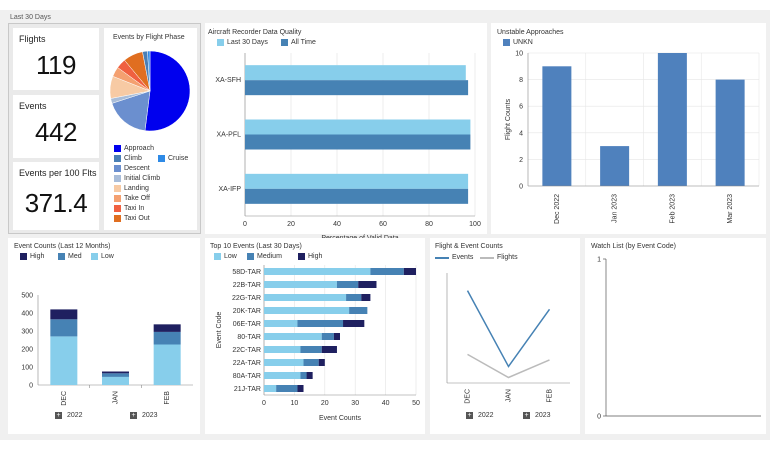  I want to click on year-label: 2022, so click(75, 415).